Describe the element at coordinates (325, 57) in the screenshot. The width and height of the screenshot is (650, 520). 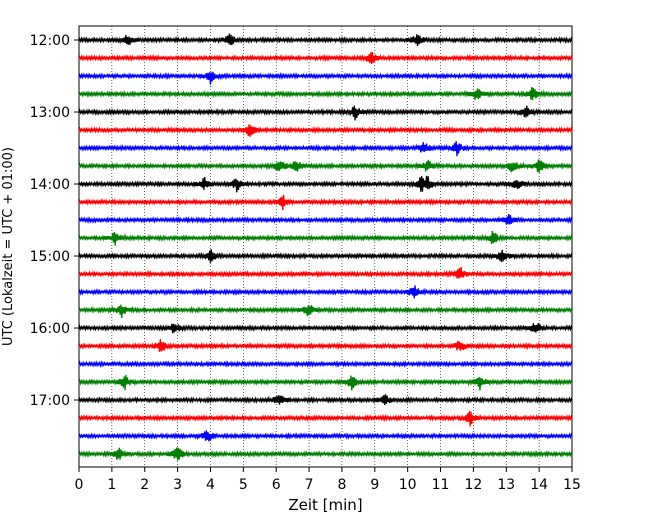
I see `trace-12:15` at that location.